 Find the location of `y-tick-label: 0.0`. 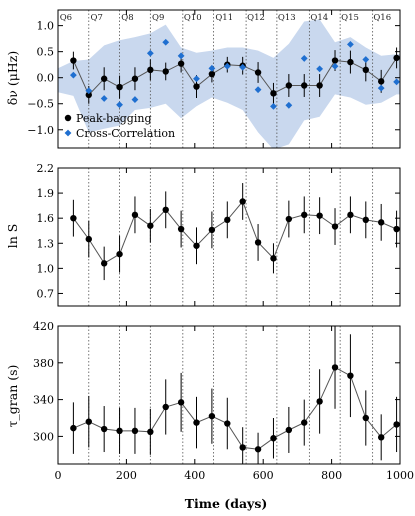

y-tick-label: 0.0 is located at coordinates (46, 78).